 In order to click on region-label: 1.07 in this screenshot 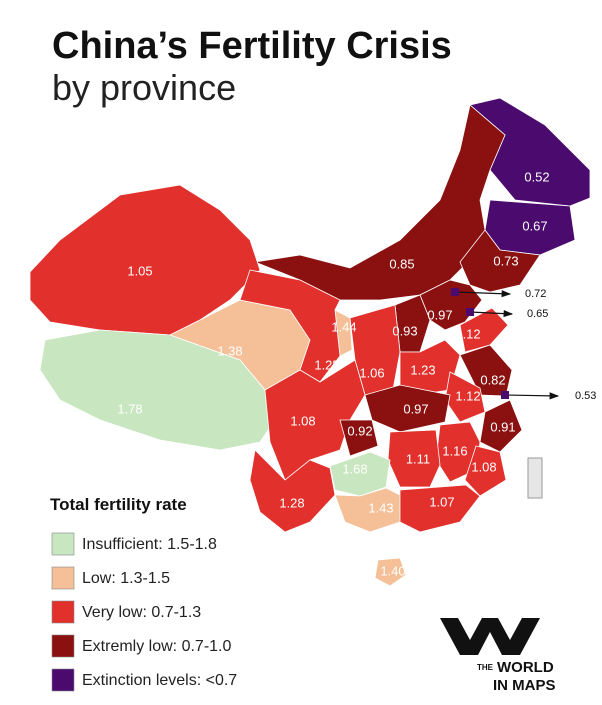, I will do `click(441, 501)`.